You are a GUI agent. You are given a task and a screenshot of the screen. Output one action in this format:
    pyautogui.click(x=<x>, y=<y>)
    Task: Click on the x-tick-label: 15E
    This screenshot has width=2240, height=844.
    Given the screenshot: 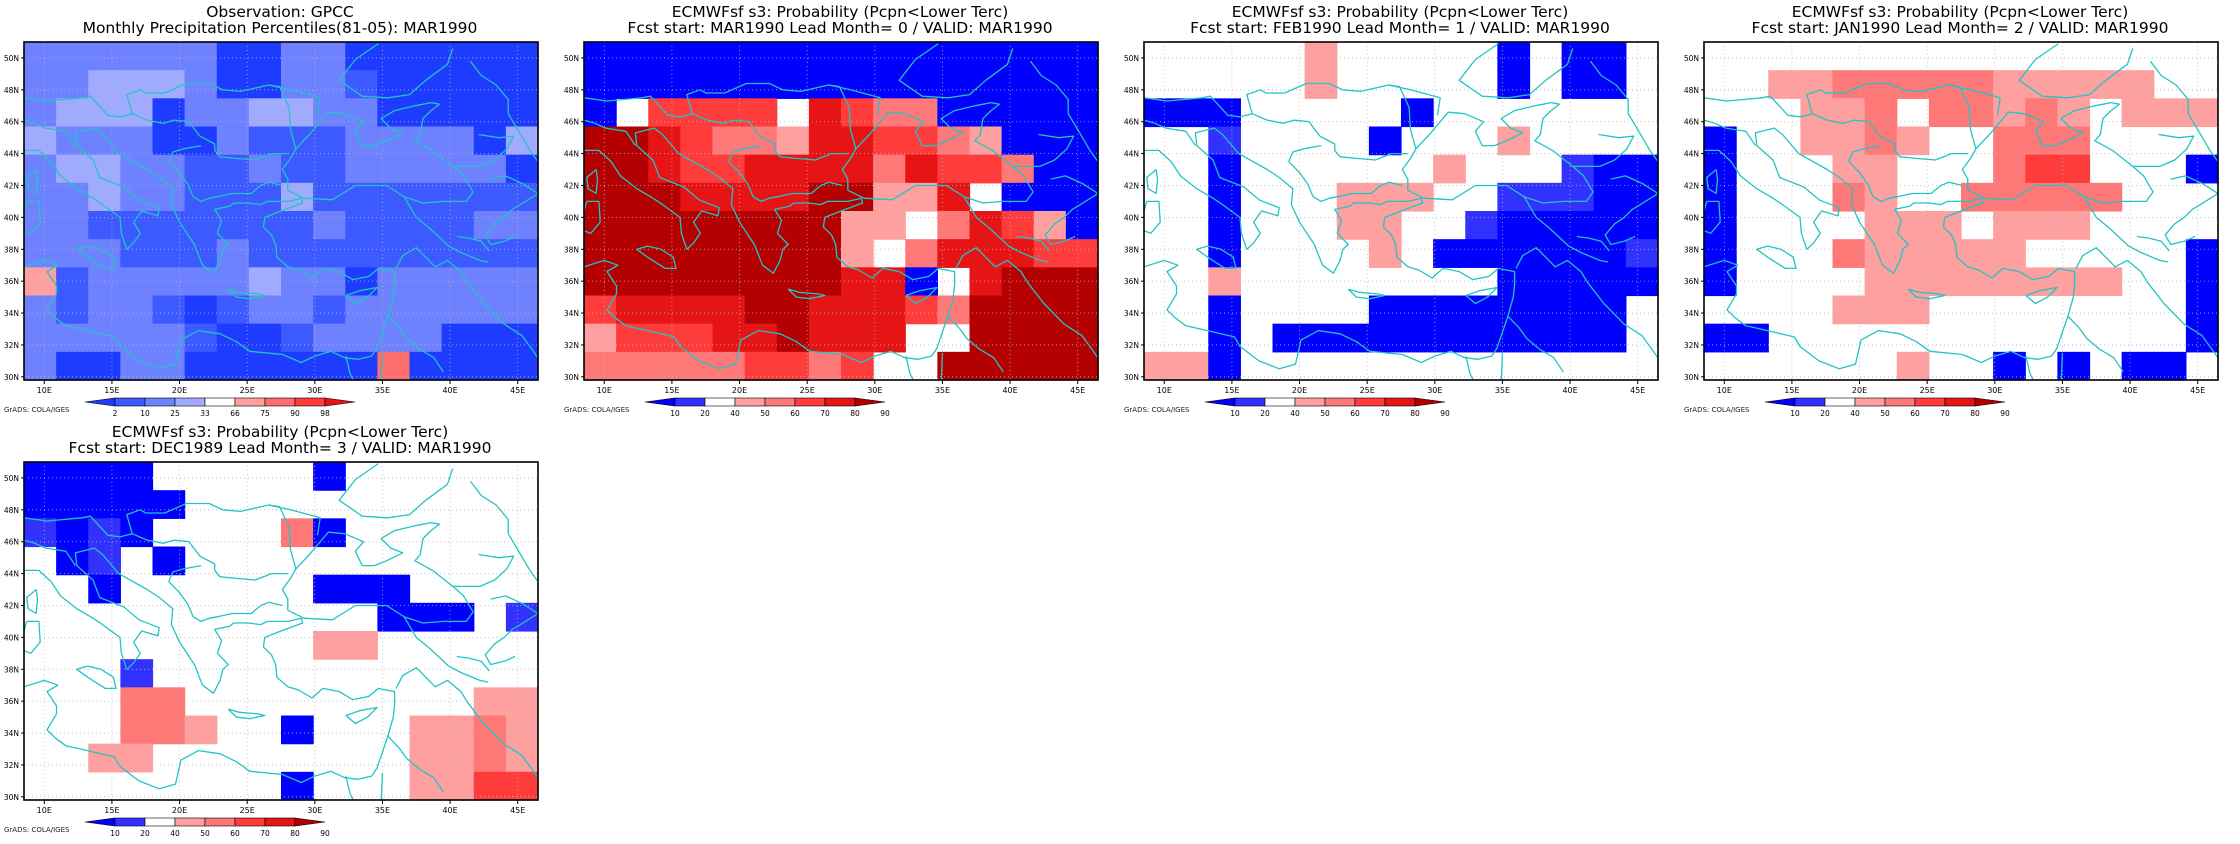 What is the action you would take?
    pyautogui.click(x=1791, y=390)
    